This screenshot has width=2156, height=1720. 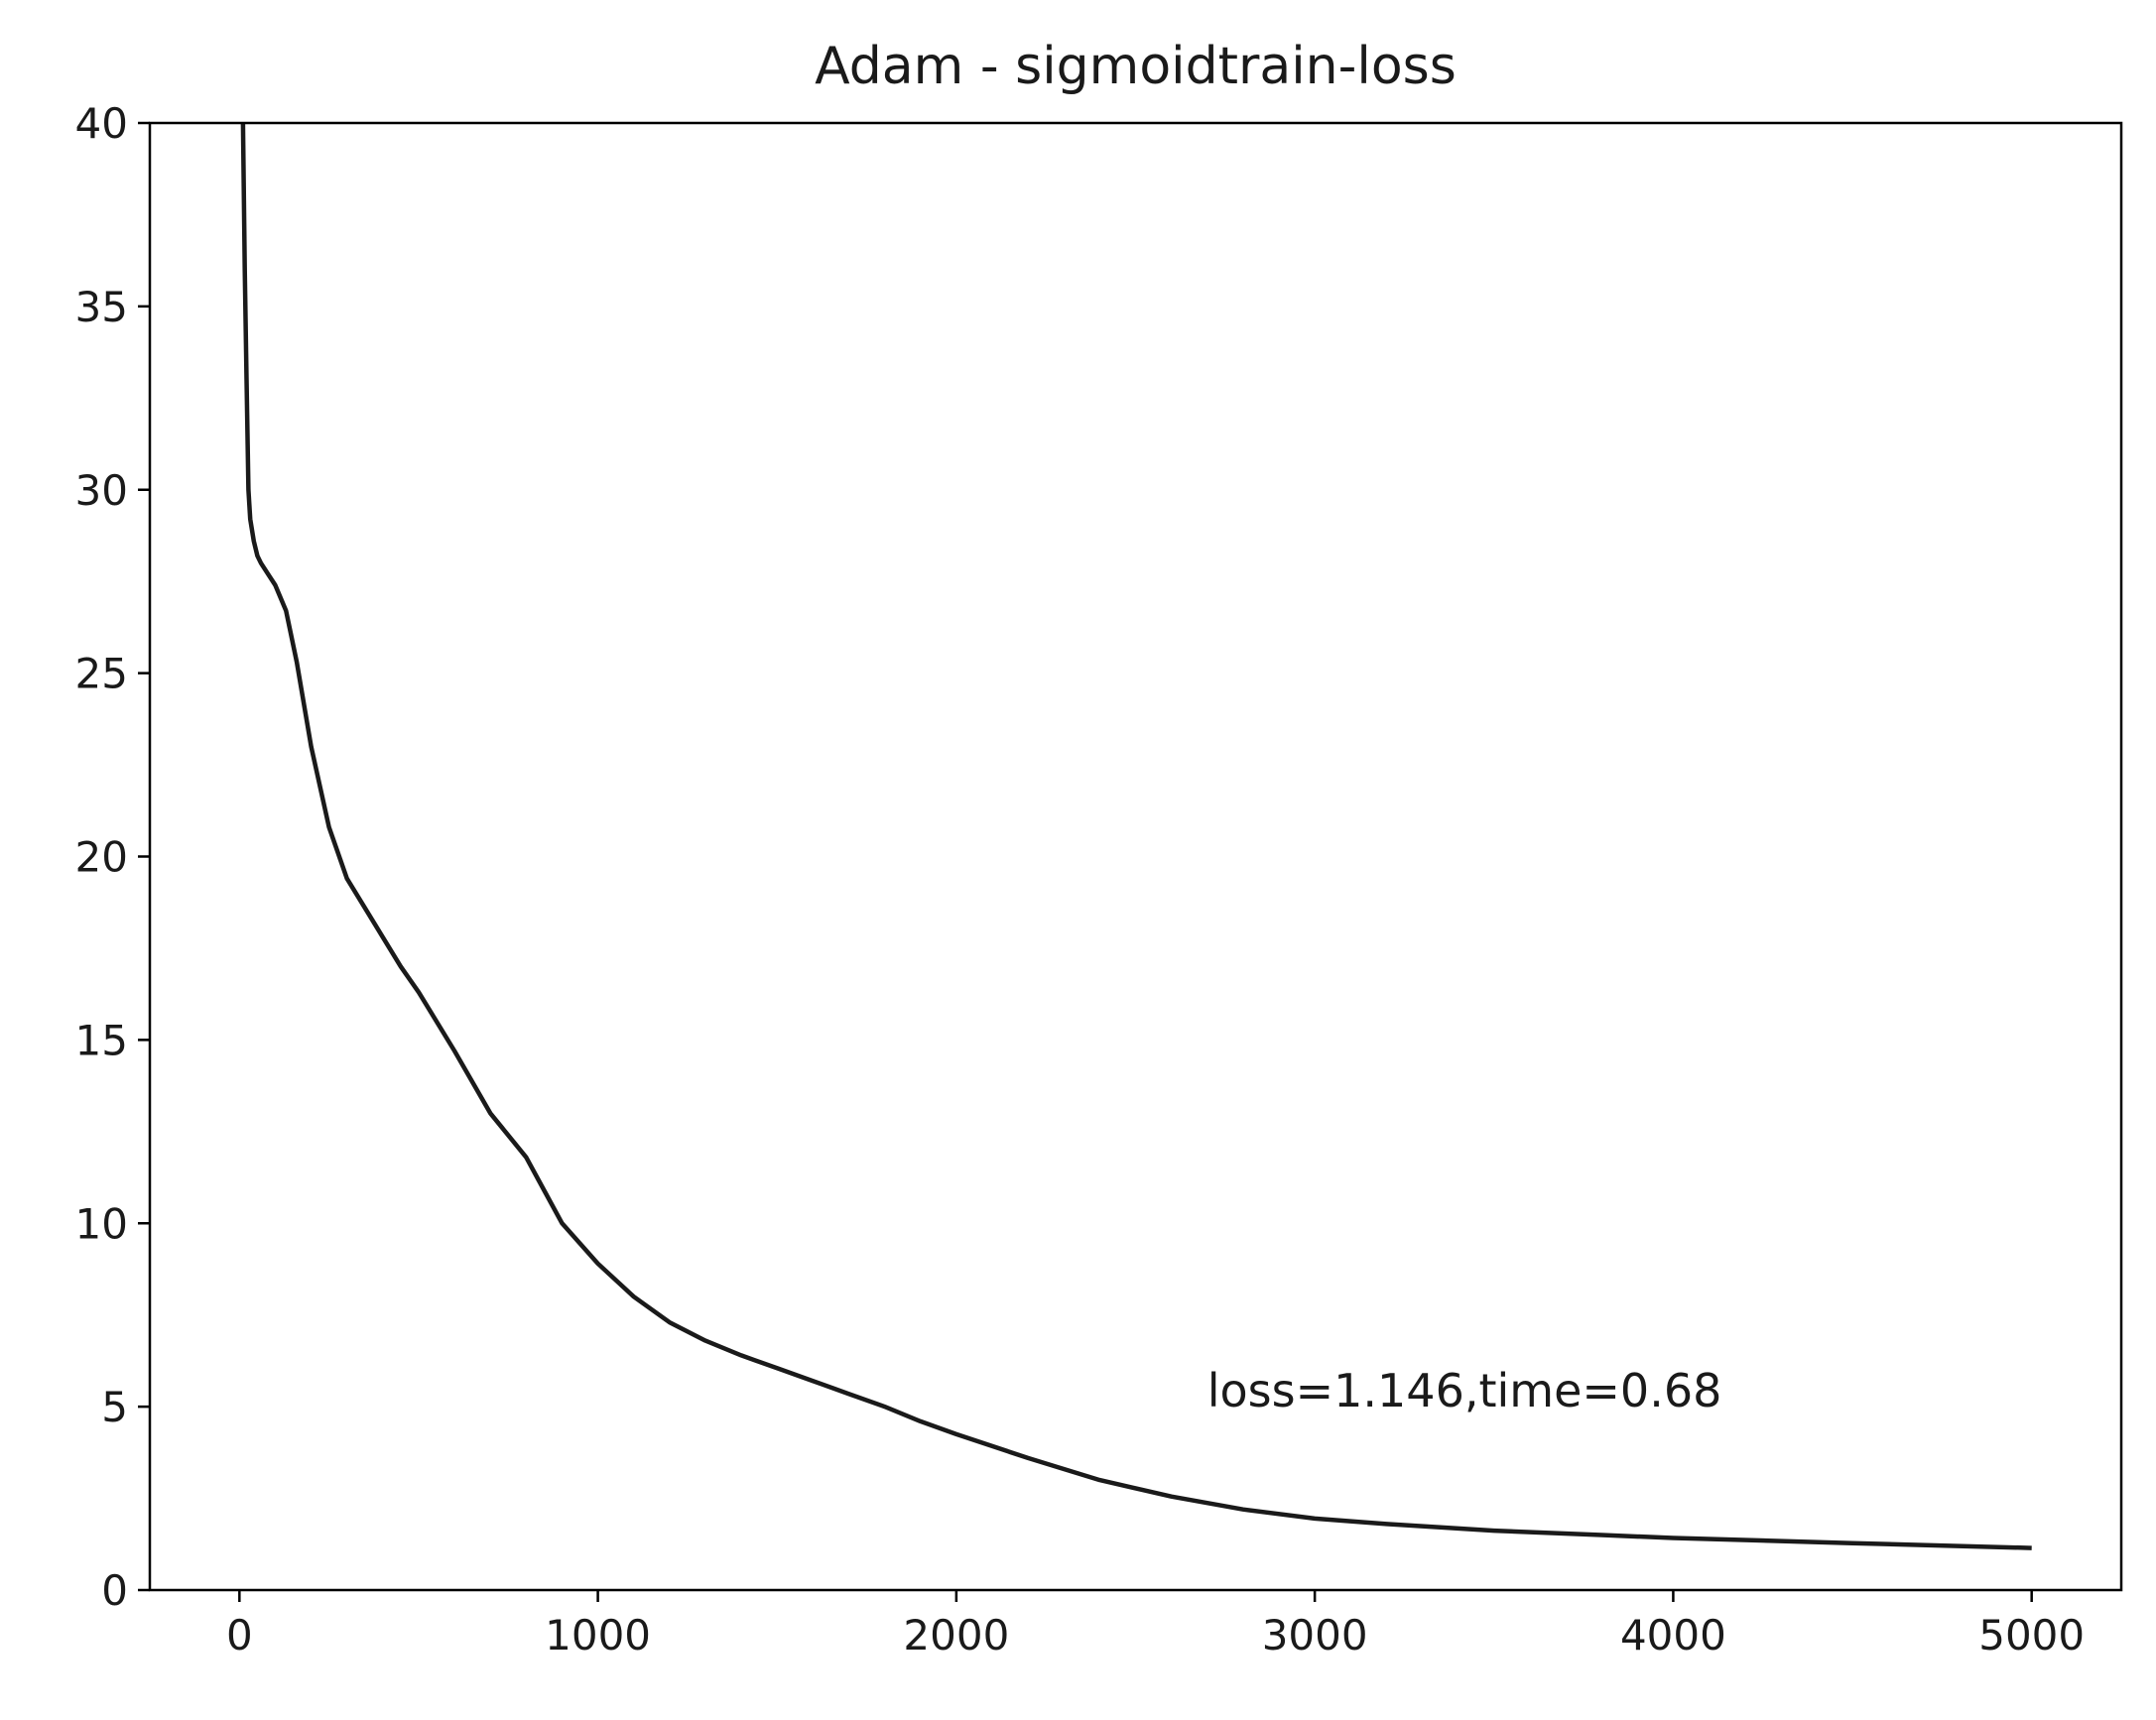 What do you see at coordinates (101, 674) in the screenshot?
I see `y-tick-label: 25` at bounding box center [101, 674].